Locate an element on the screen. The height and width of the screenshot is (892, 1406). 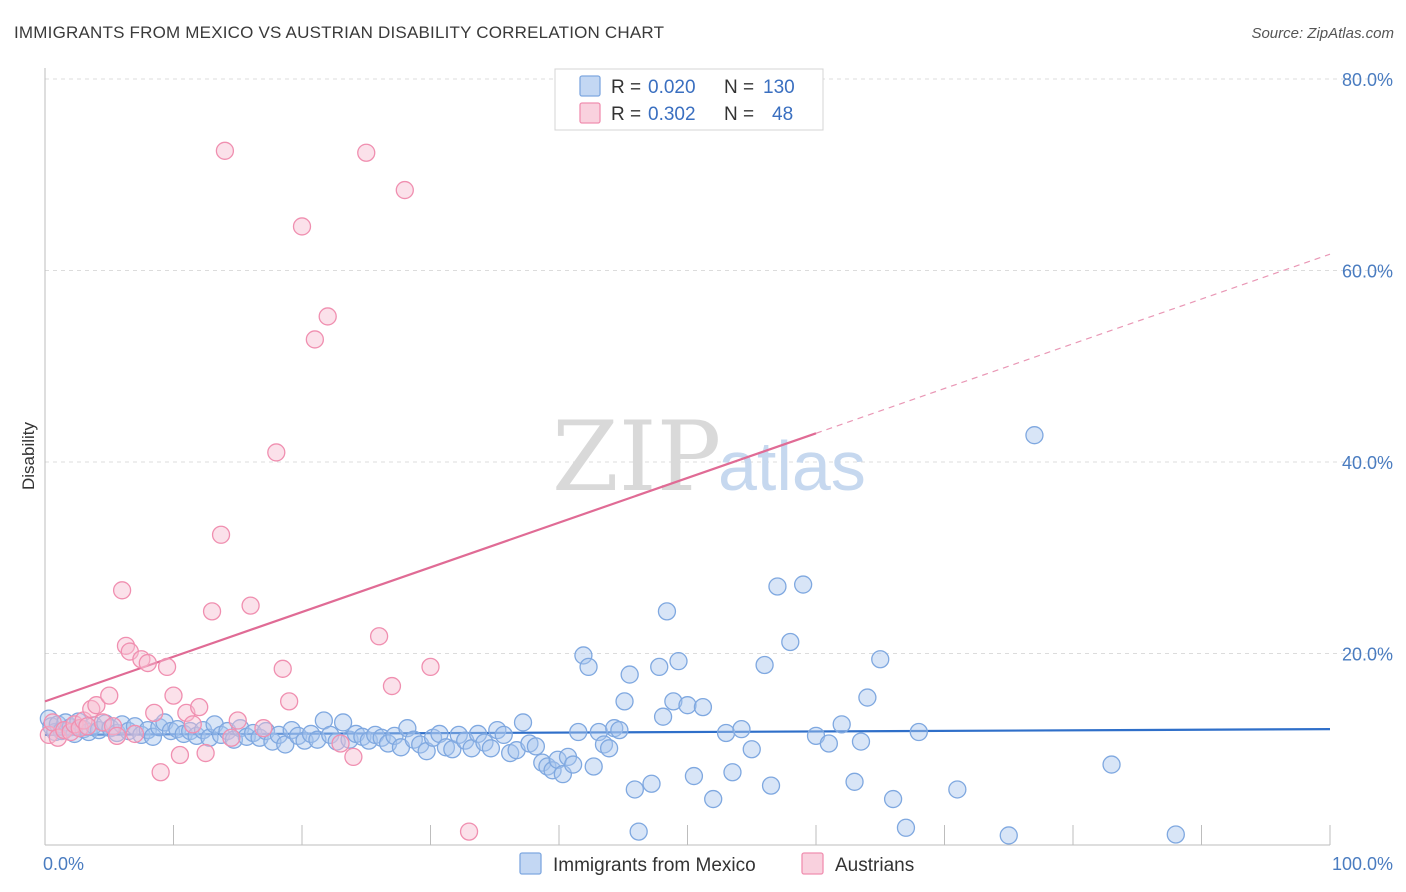
bottom-legend-swatch-mexico is located at coordinates (530, 863).